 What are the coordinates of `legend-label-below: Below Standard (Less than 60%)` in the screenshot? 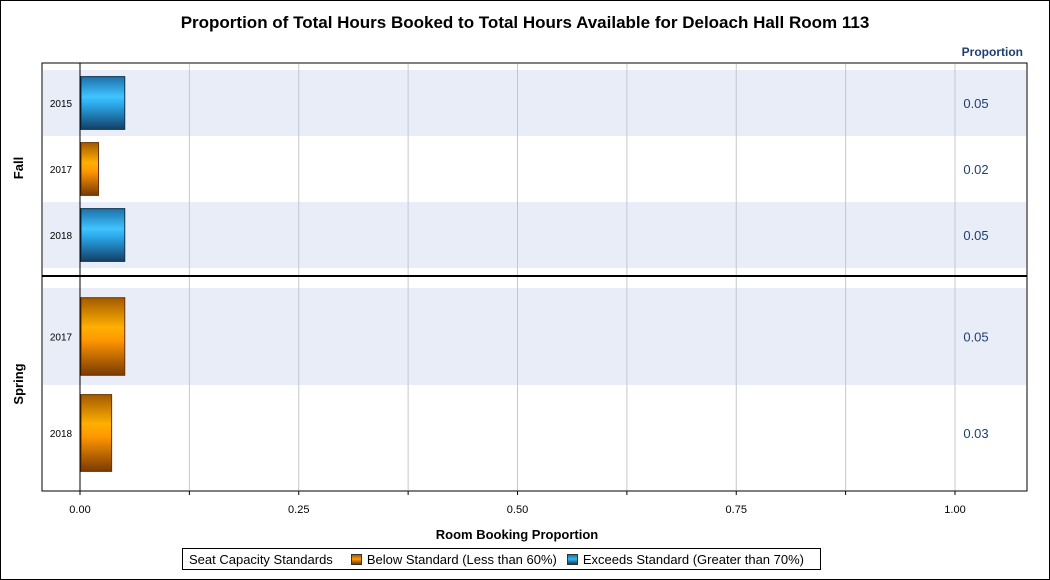 It's located at (461, 559).